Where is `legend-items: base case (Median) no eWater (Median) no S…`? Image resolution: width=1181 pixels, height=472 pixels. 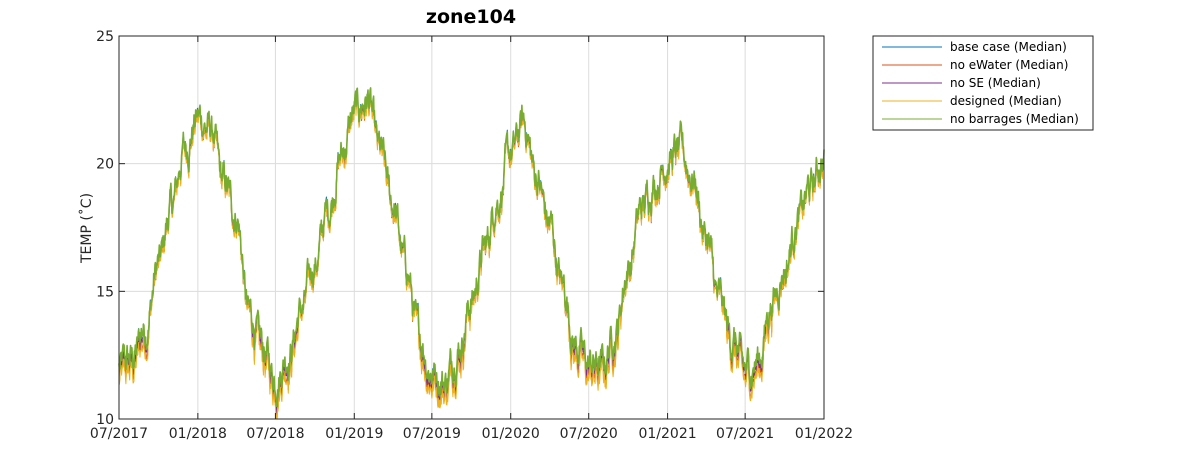 legend-items: base case (Median) no eWater (Median) no S… is located at coordinates (980, 83).